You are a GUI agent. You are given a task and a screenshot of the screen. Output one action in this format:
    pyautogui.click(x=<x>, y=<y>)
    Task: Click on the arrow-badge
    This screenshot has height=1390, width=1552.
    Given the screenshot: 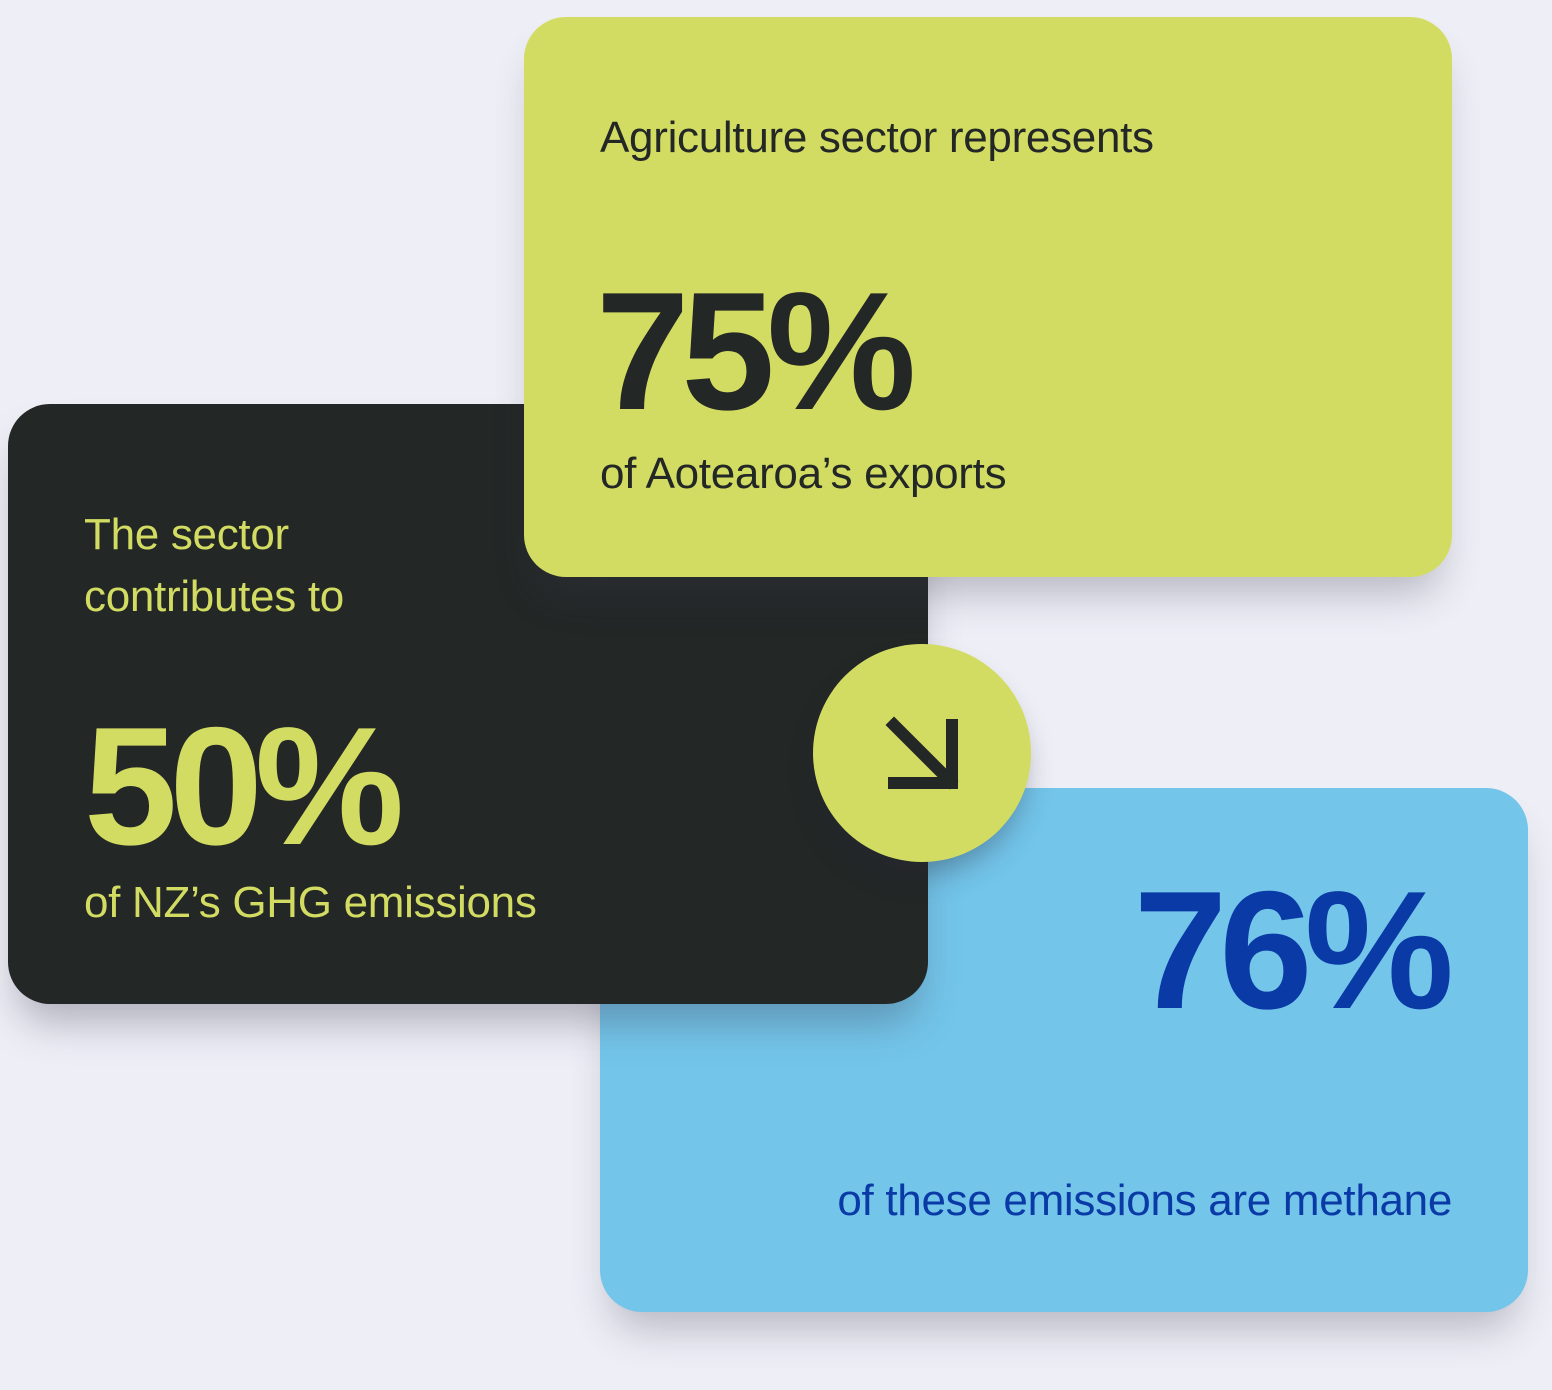 What is the action you would take?
    pyautogui.click(x=922, y=753)
    